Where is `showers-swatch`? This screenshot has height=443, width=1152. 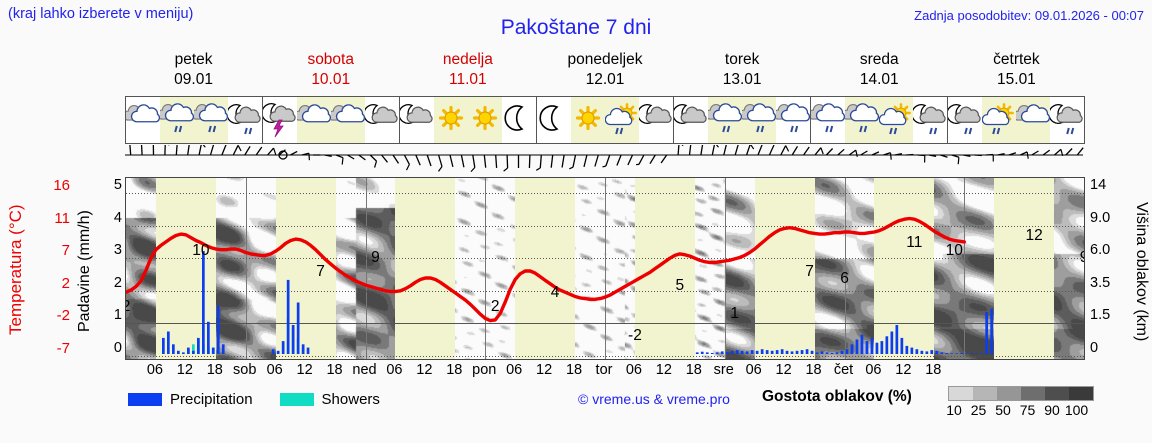 showers-swatch is located at coordinates (296, 399).